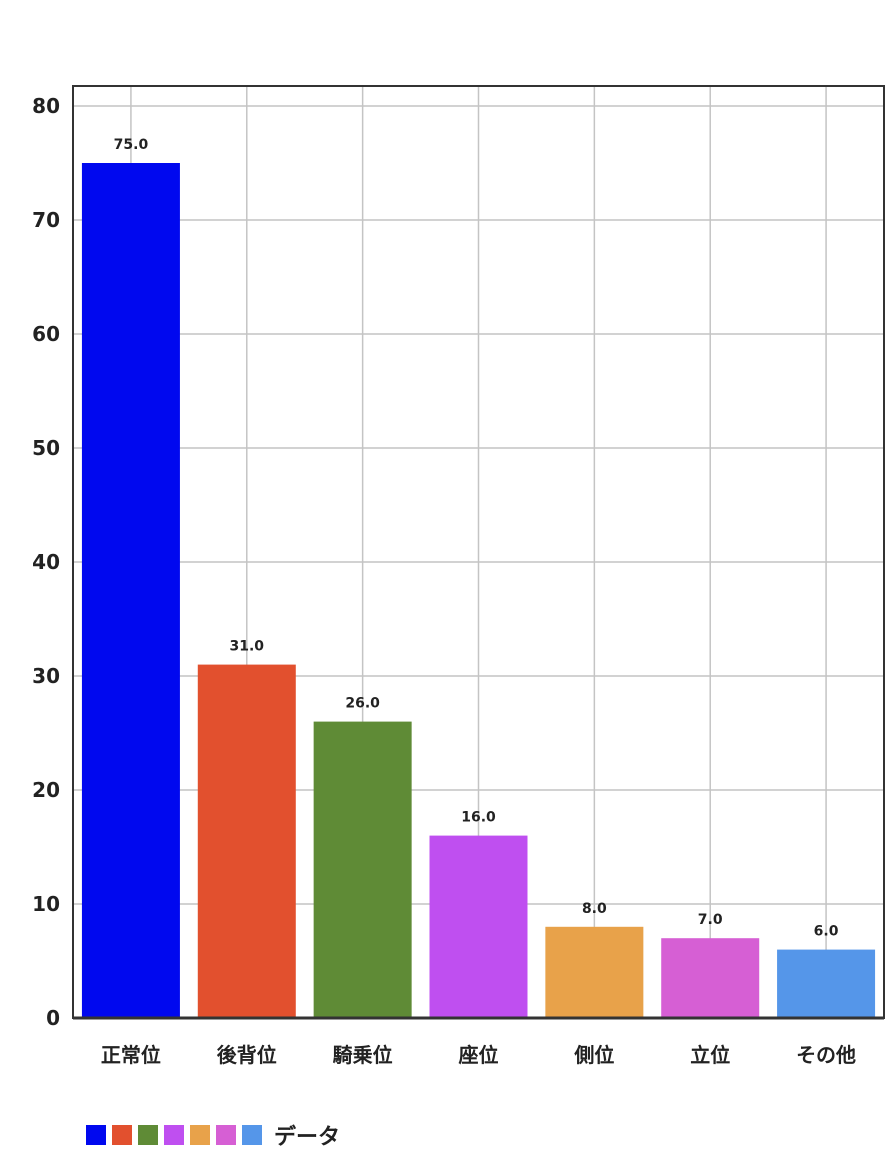  Describe the element at coordinates (247, 647) in the screenshot. I see `data-label: 31.0` at that location.